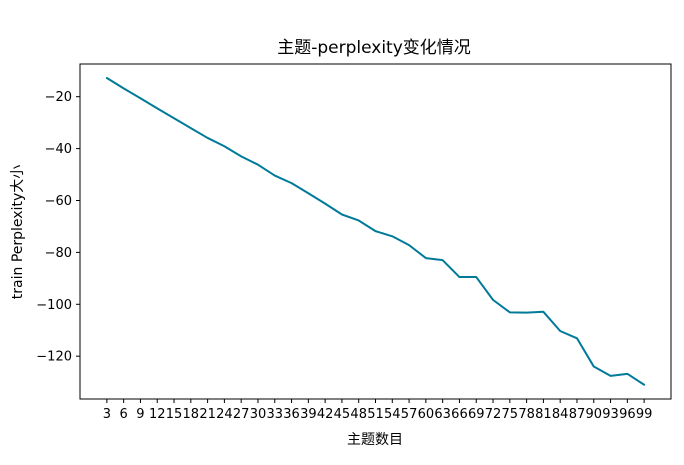  I want to click on x-tick-label: 24, so click(224, 414).